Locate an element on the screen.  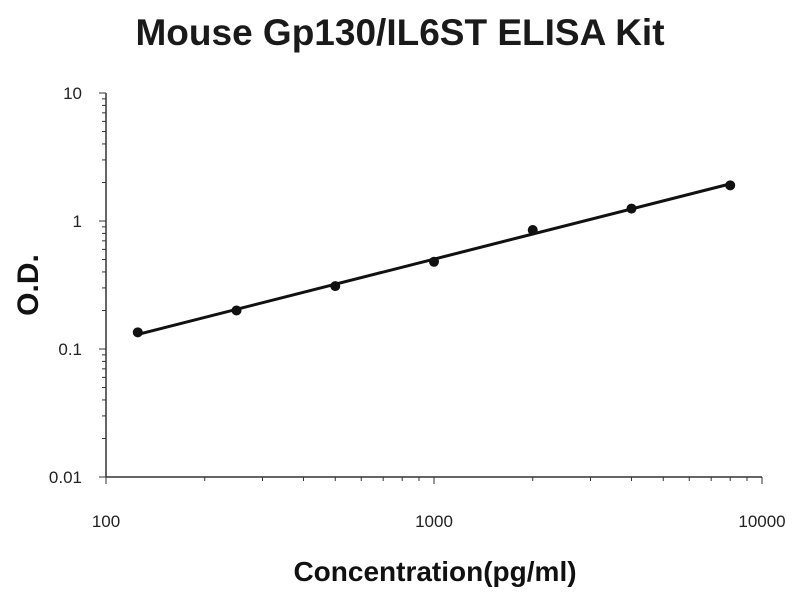
y-tick-label: 1 is located at coordinates (77, 221).